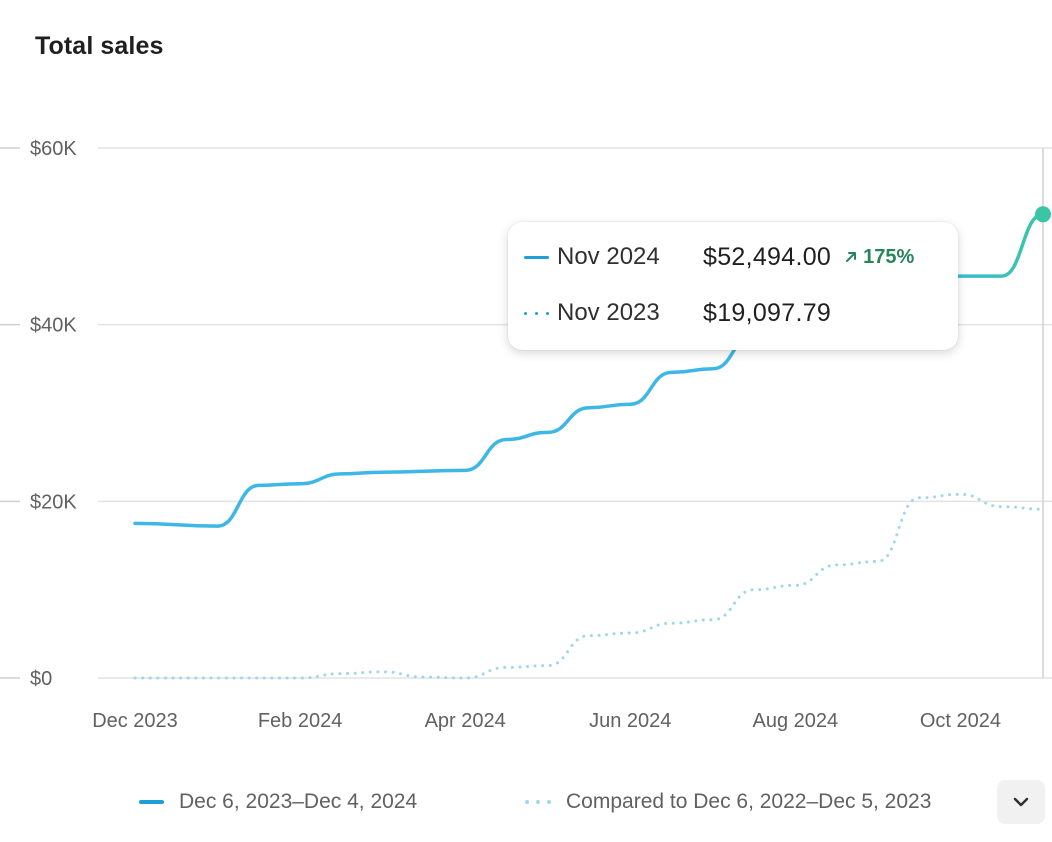 The height and width of the screenshot is (842, 1052). I want to click on x-tick-label: Oct 2024, so click(960, 721).